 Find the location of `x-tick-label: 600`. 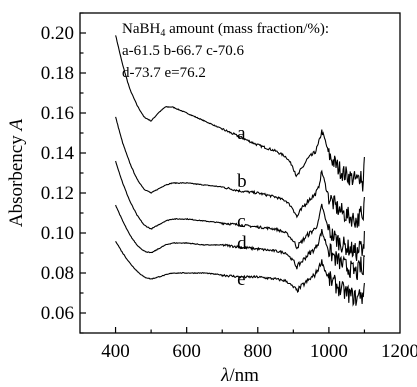

x-tick-label: 600 is located at coordinates (186, 351).